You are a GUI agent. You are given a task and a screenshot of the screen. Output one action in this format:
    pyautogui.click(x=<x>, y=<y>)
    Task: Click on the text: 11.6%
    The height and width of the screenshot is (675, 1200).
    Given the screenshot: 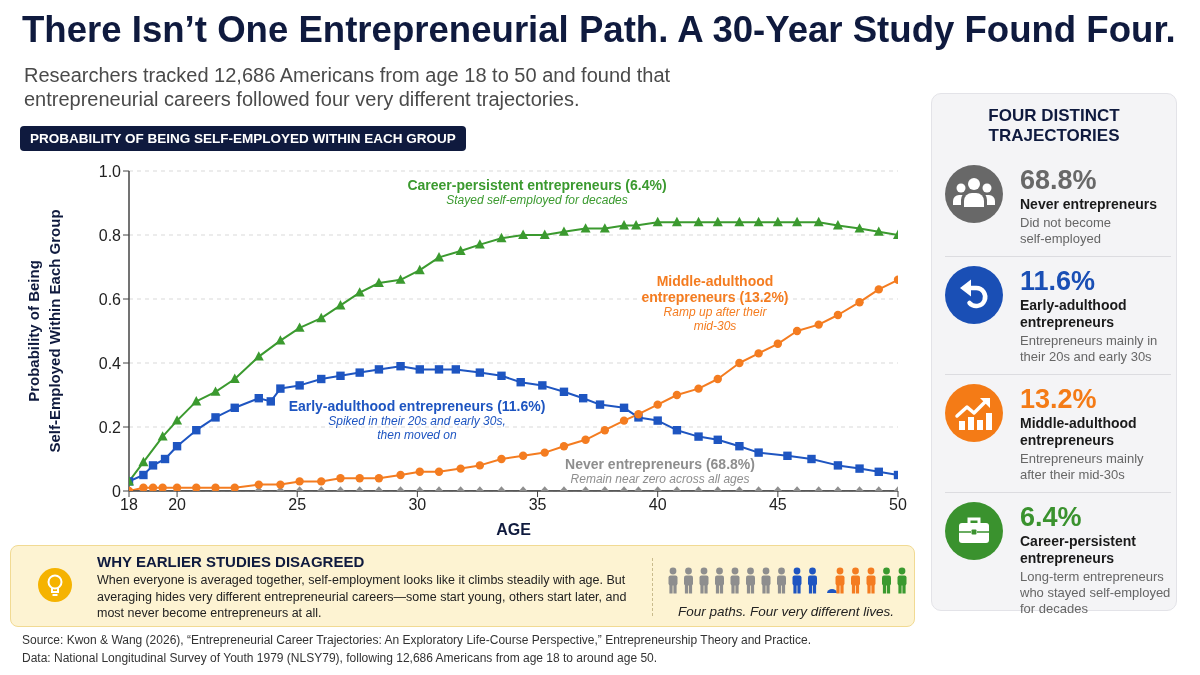 What is the action you would take?
    pyautogui.click(x=1058, y=281)
    